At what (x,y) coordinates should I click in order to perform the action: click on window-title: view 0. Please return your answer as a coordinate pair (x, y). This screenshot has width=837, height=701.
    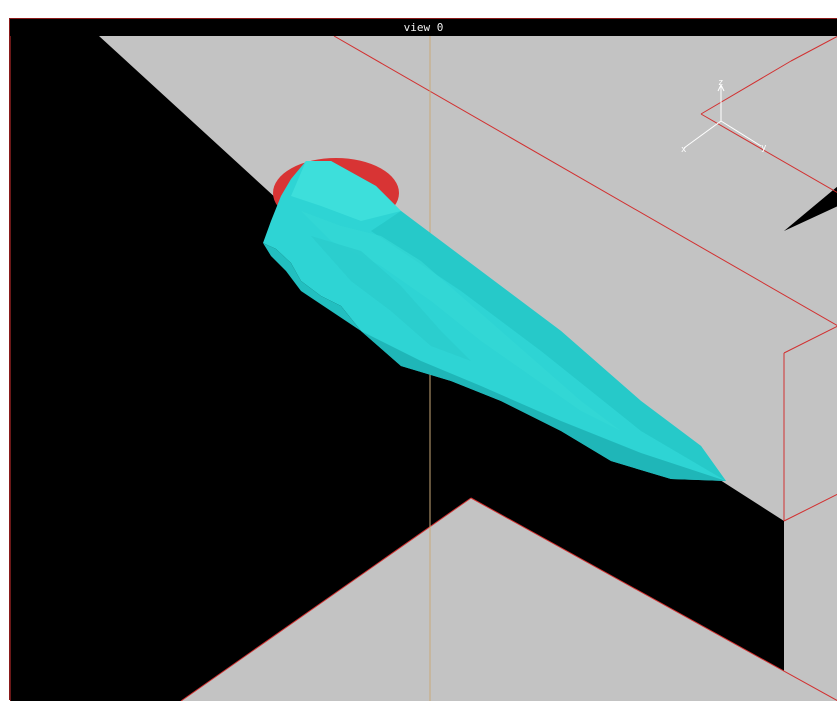
    Looking at the image, I should click on (423, 27).